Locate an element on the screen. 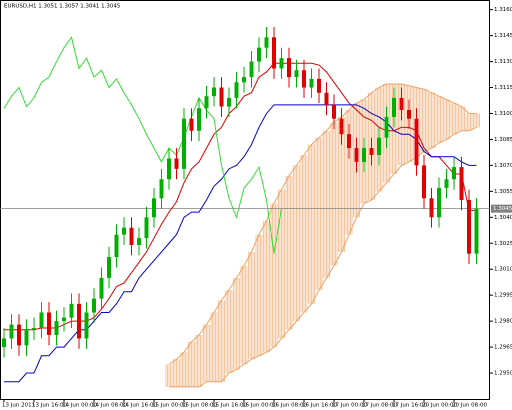 The width and height of the screenshot is (512, 410). y-tick-label: 1.2965 is located at coordinates (503, 348).